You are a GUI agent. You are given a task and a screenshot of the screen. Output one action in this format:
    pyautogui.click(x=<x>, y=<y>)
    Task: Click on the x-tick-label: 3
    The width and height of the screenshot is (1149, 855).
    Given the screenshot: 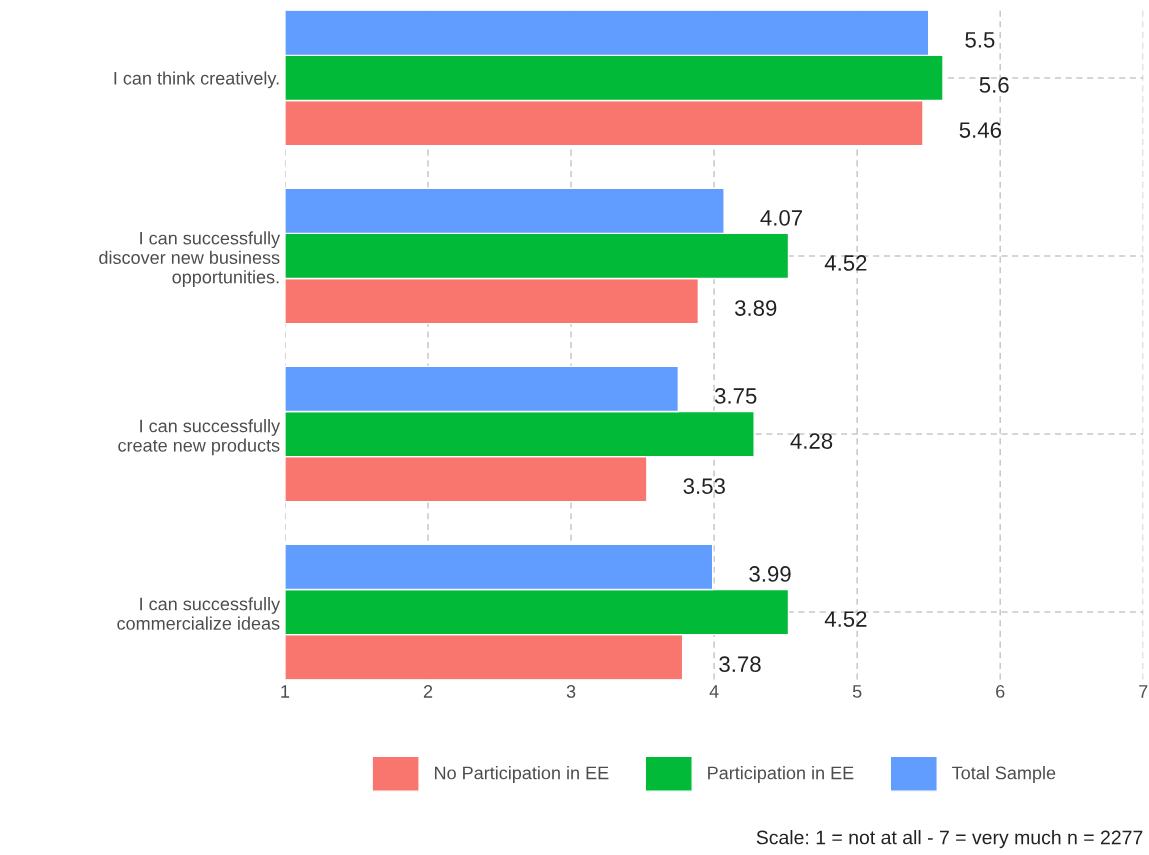 What is the action you would take?
    pyautogui.click(x=571, y=691)
    